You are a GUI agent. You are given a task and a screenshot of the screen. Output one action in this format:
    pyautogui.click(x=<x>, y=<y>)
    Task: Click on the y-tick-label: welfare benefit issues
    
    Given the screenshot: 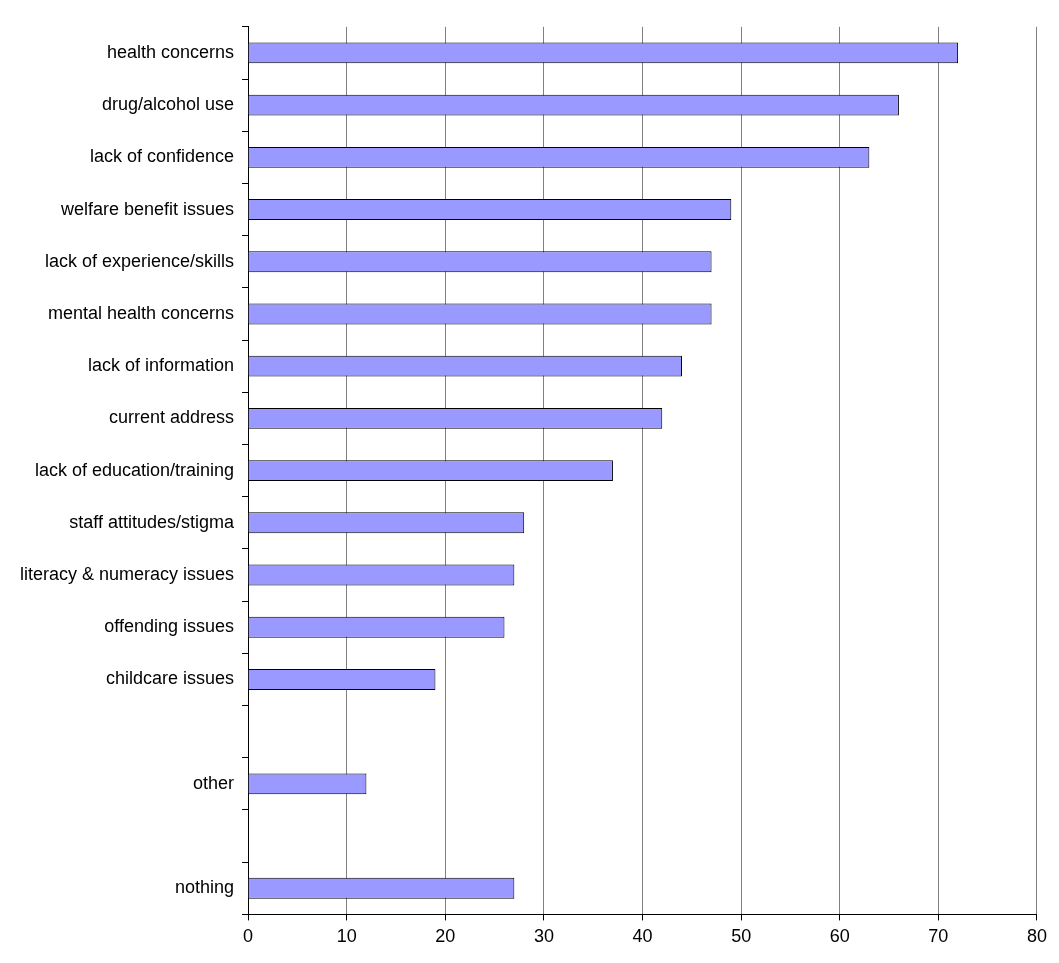 What is the action you would take?
    pyautogui.click(x=147, y=208)
    